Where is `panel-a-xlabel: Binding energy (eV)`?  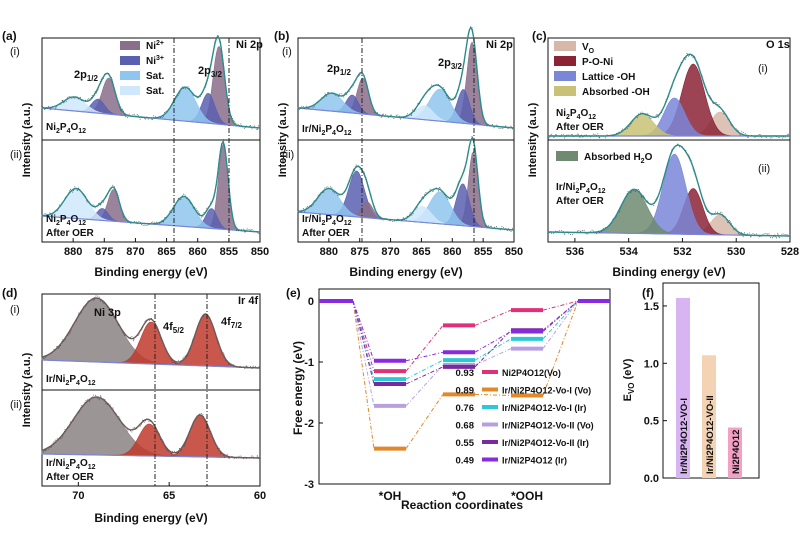
panel-a-xlabel: Binding energy (eV) is located at coordinates (150, 272).